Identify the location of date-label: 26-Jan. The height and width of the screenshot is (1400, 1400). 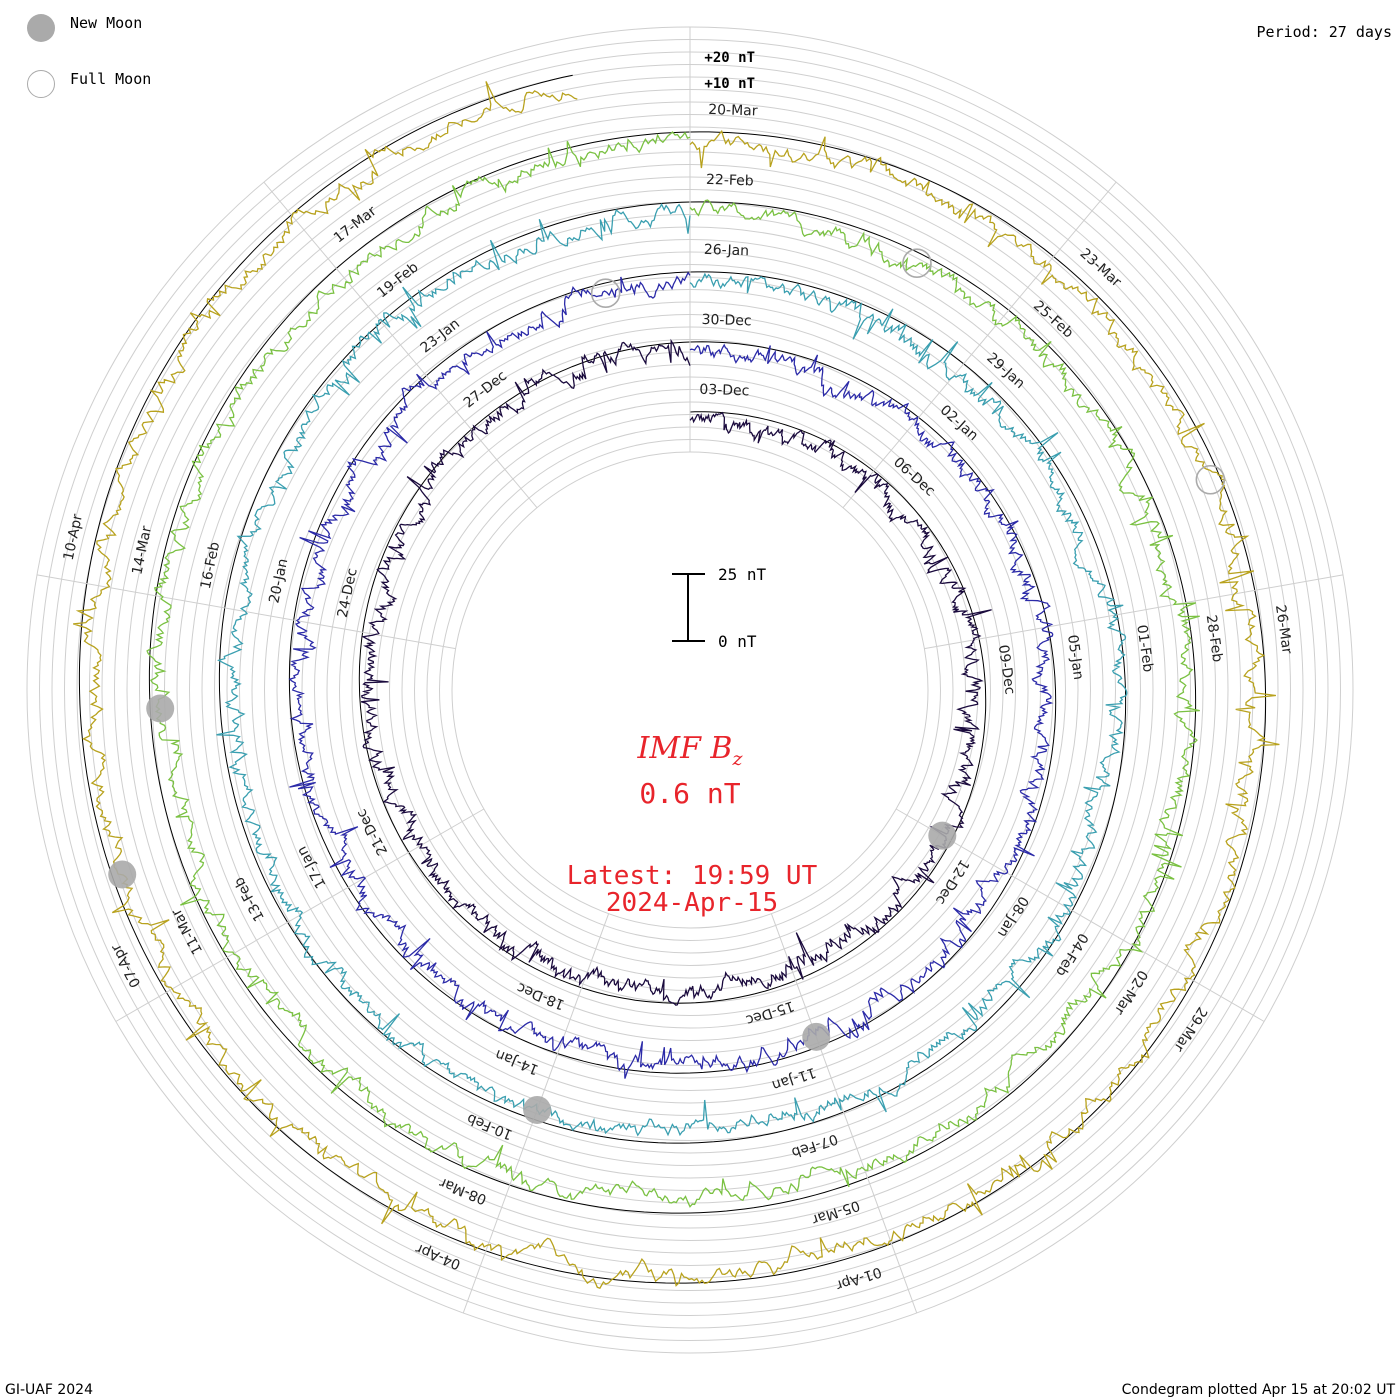
(727, 250).